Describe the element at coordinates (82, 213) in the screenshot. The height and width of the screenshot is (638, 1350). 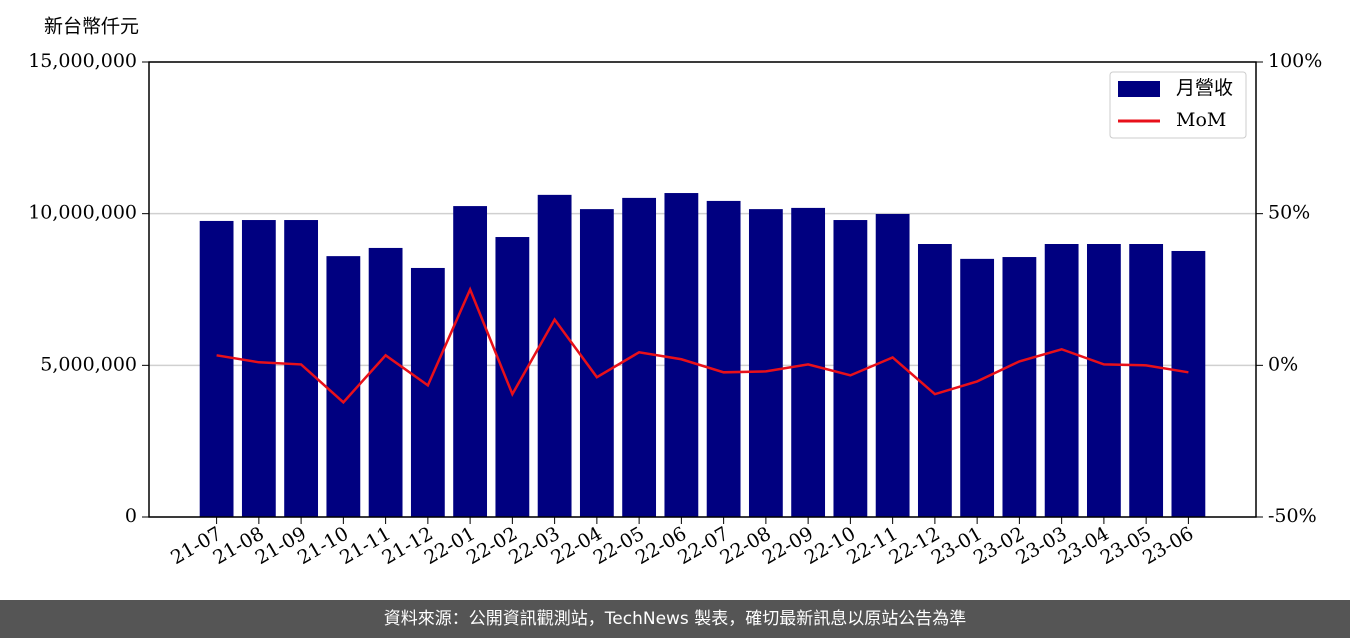
I see `y-tick-label: 10,000,000` at that location.